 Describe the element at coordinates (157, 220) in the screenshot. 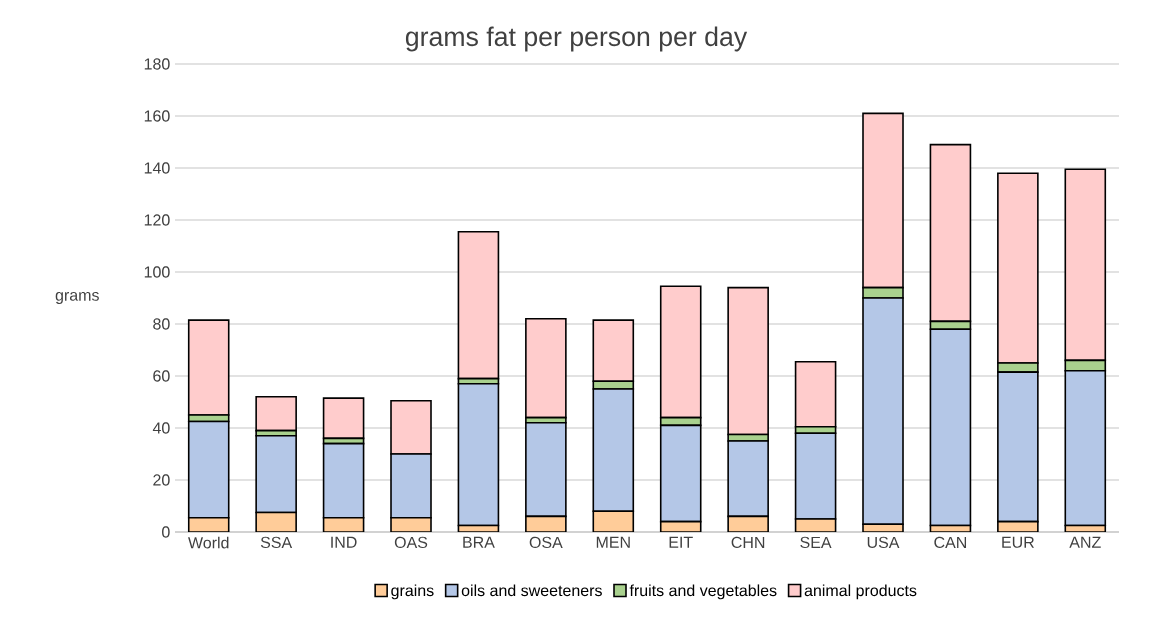

I see `y-tick-label: 120` at that location.